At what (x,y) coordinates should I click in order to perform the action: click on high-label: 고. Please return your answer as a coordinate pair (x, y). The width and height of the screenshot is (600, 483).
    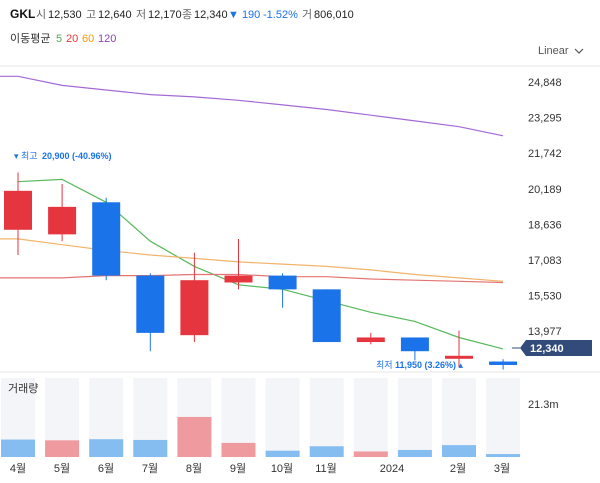
    Looking at the image, I should click on (91, 15).